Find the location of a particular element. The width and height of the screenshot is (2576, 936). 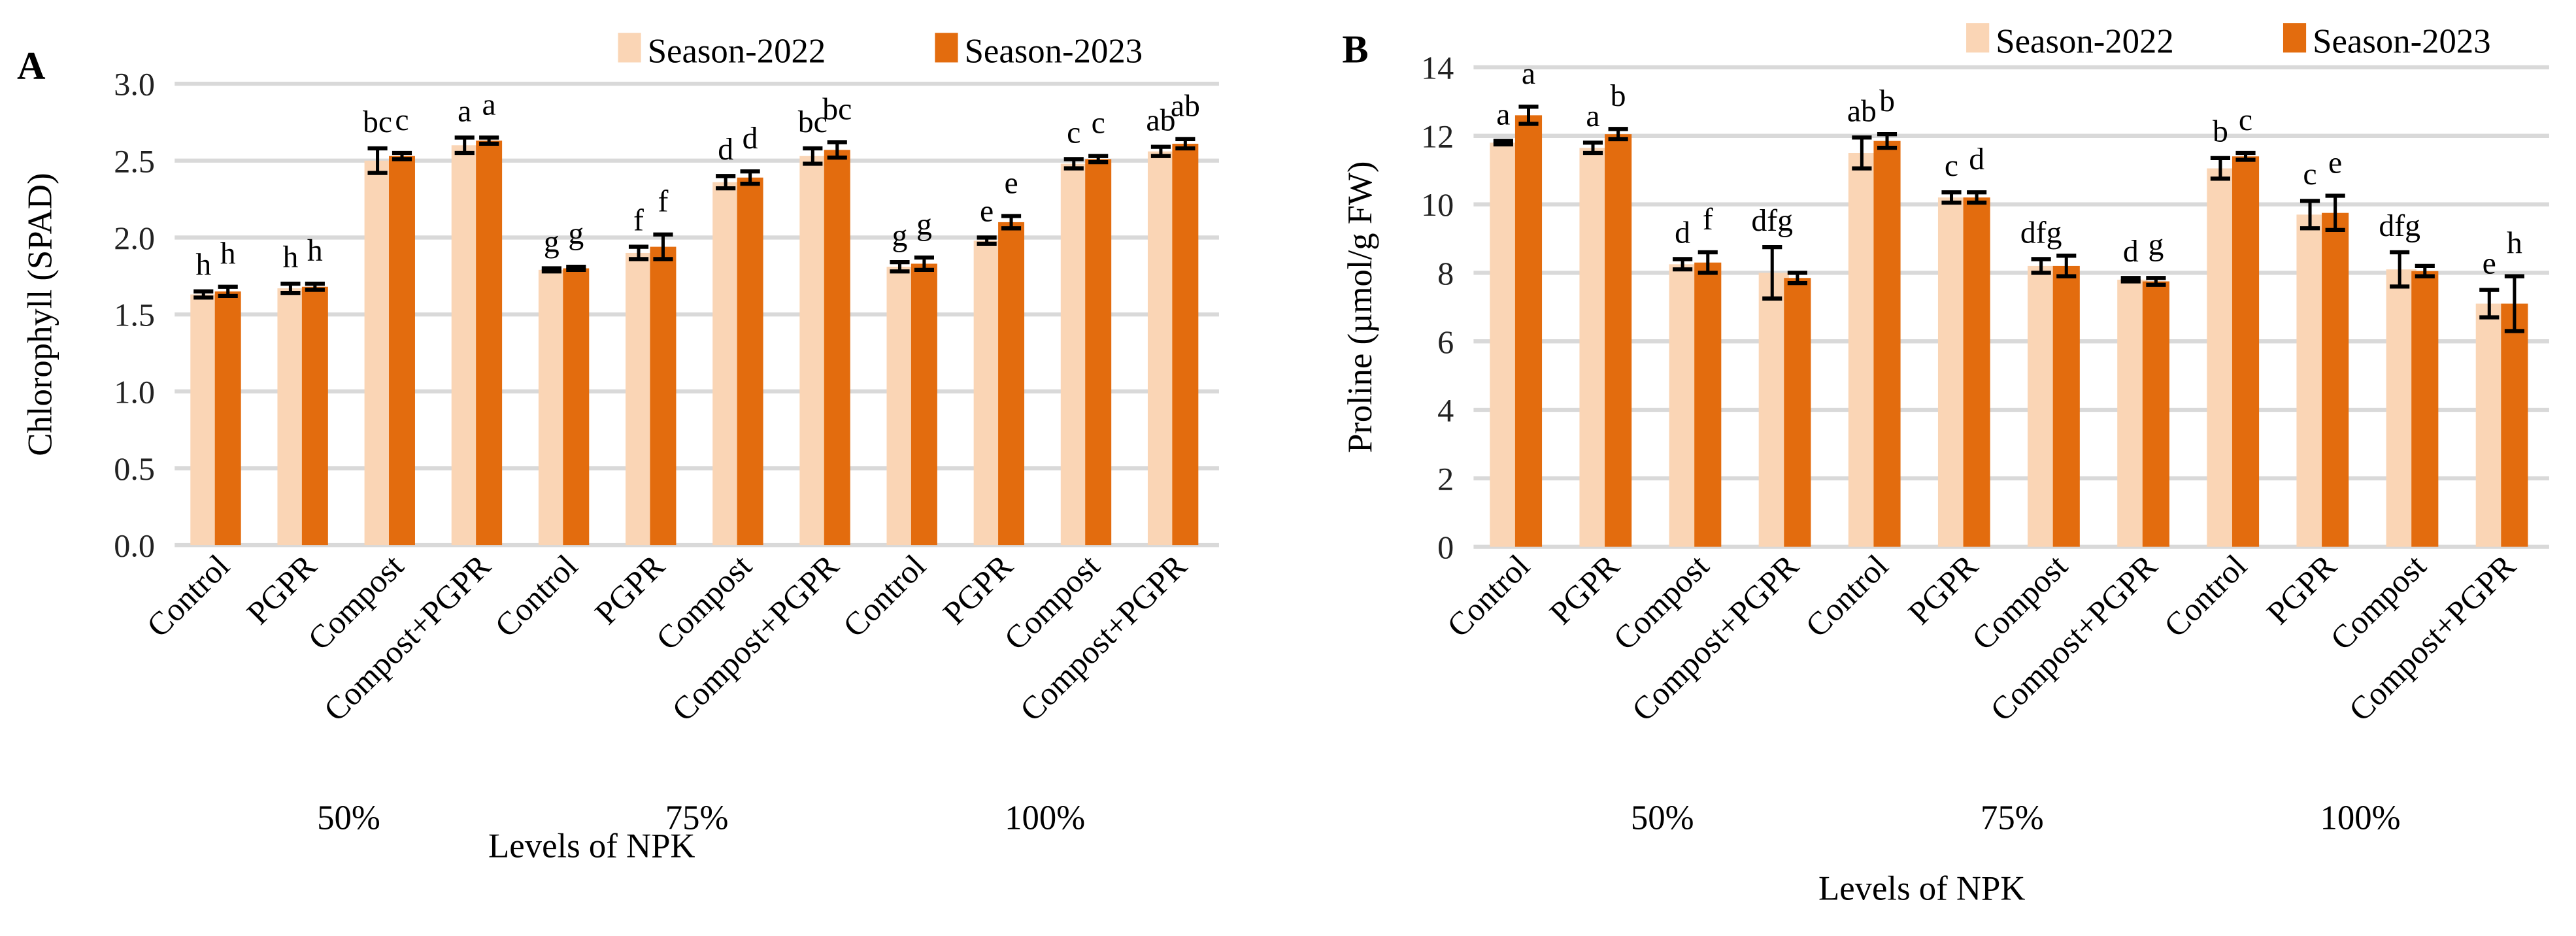

y-tick-label: 2 is located at coordinates (1445, 478).